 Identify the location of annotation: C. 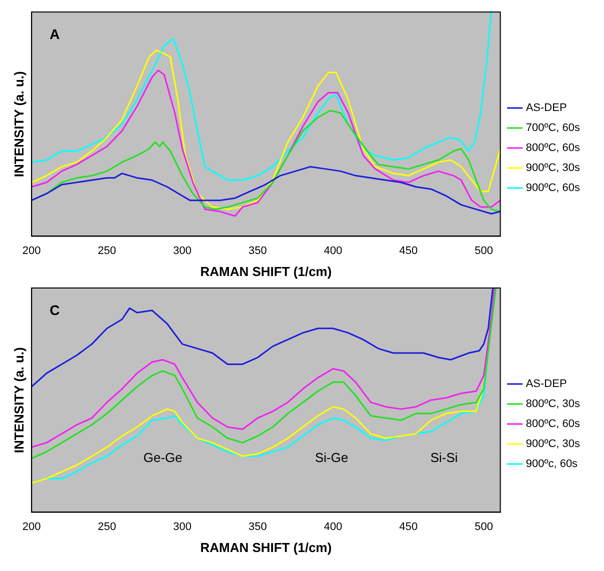
(55, 310).